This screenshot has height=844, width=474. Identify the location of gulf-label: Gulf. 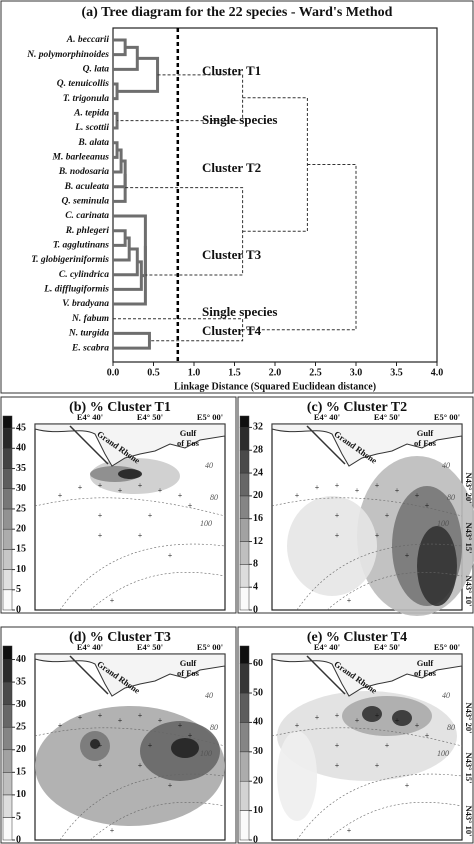
(188, 663).